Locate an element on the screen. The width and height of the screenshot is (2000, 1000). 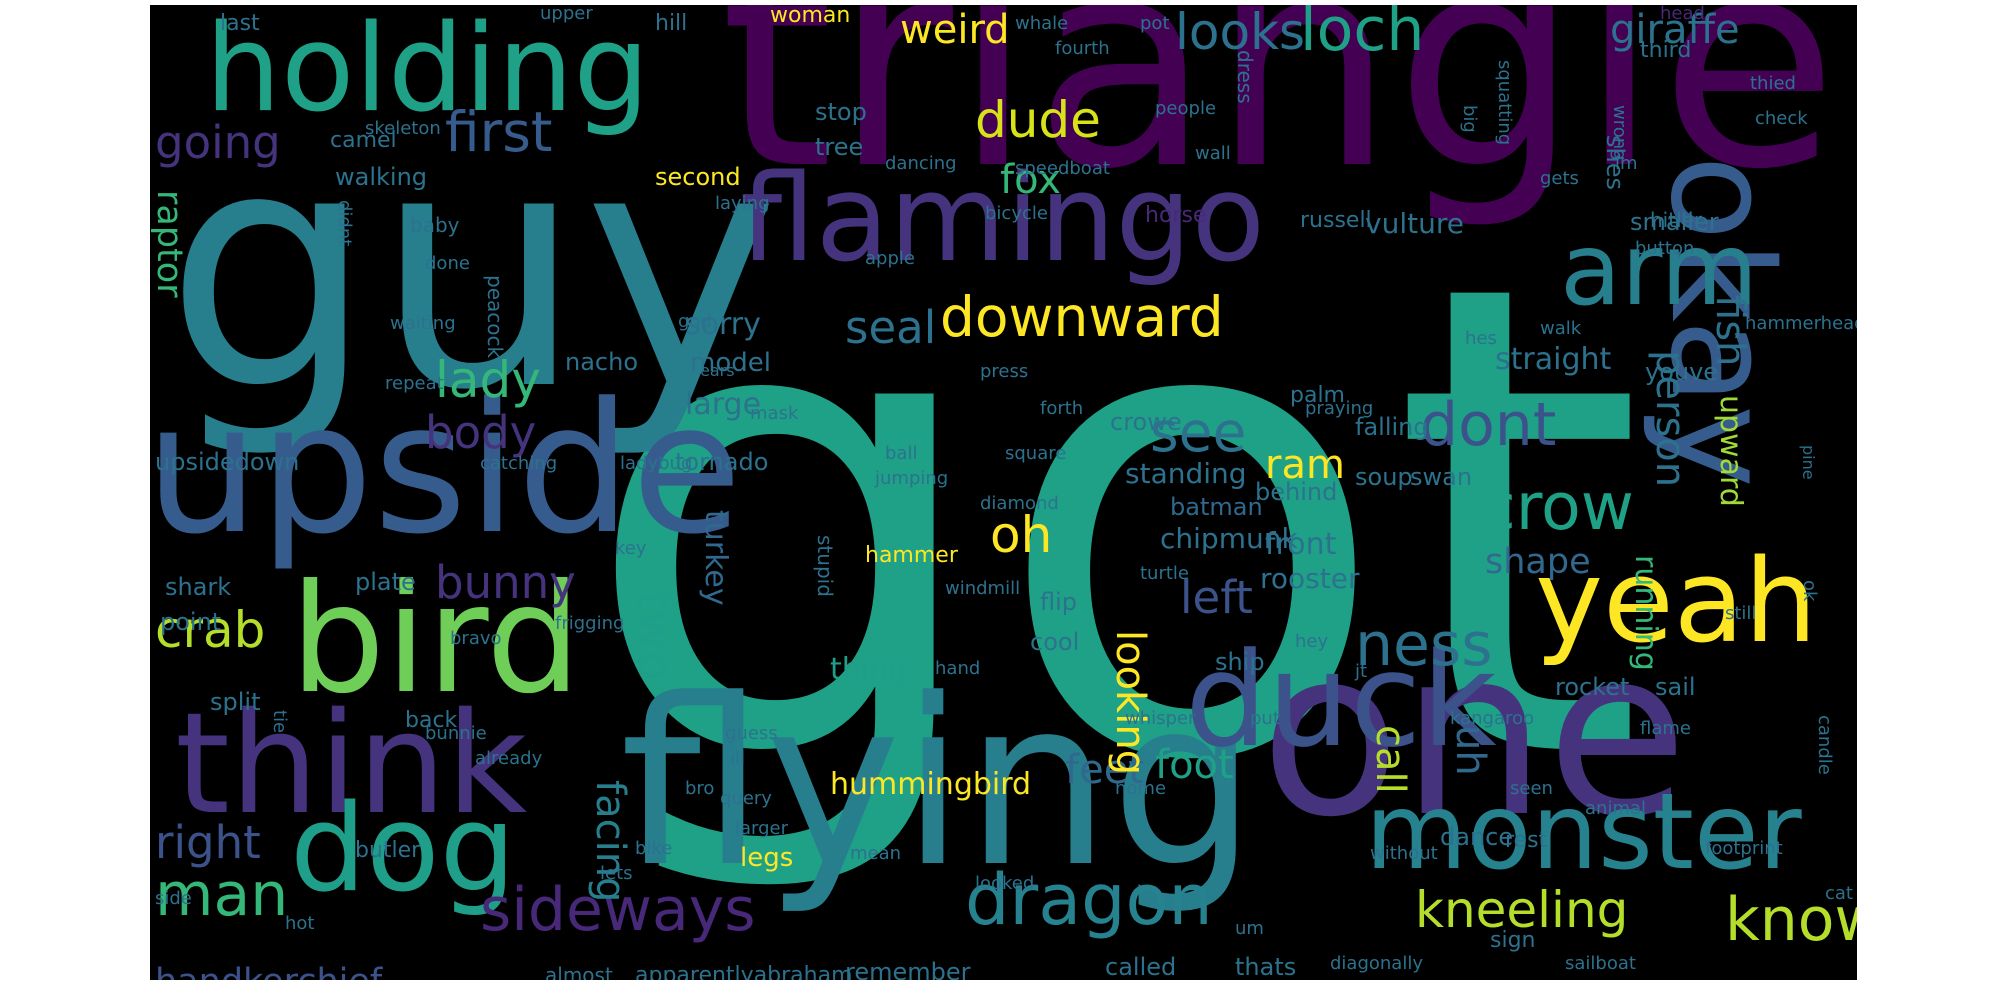
word-shes: shes is located at coordinates (1615, 162).